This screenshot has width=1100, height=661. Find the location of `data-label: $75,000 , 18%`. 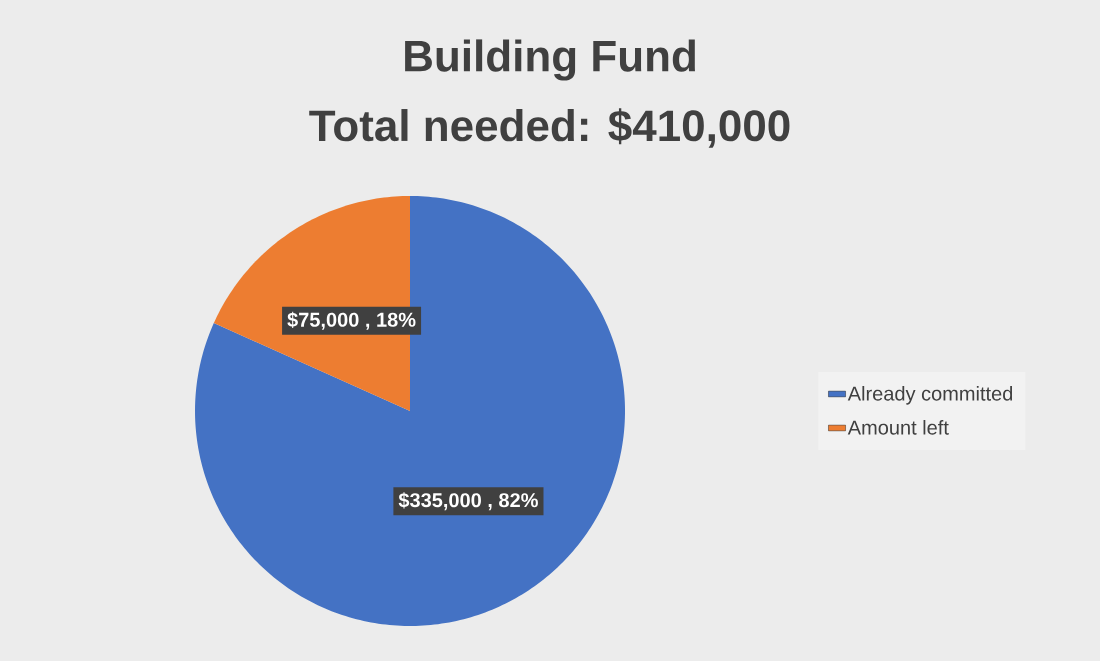

data-label: $75,000 , 18% is located at coordinates (351, 320).